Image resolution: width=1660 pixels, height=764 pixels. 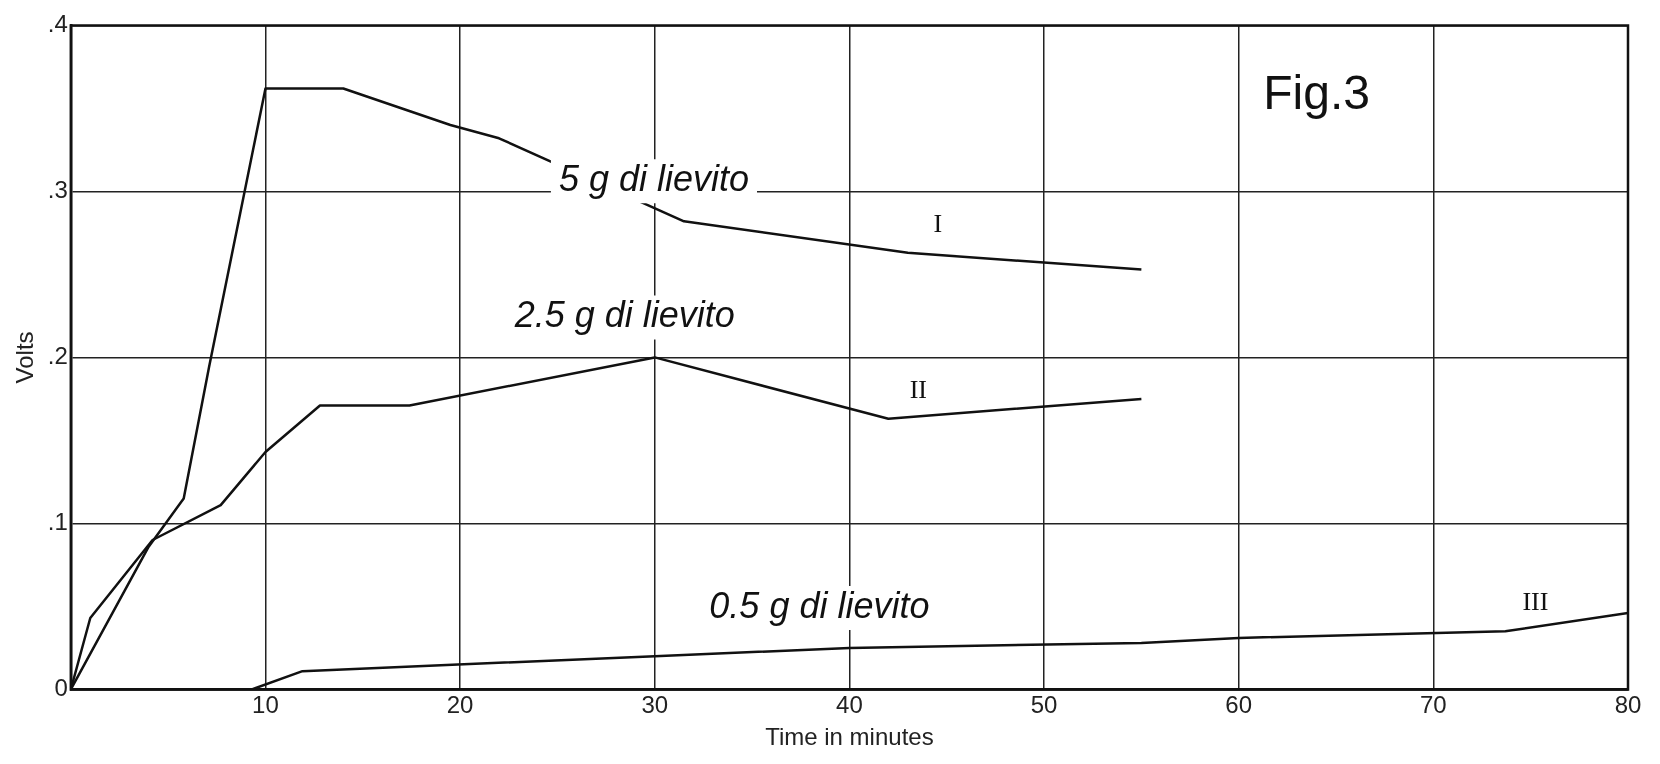 I want to click on annotation: I, so click(x=938, y=223).